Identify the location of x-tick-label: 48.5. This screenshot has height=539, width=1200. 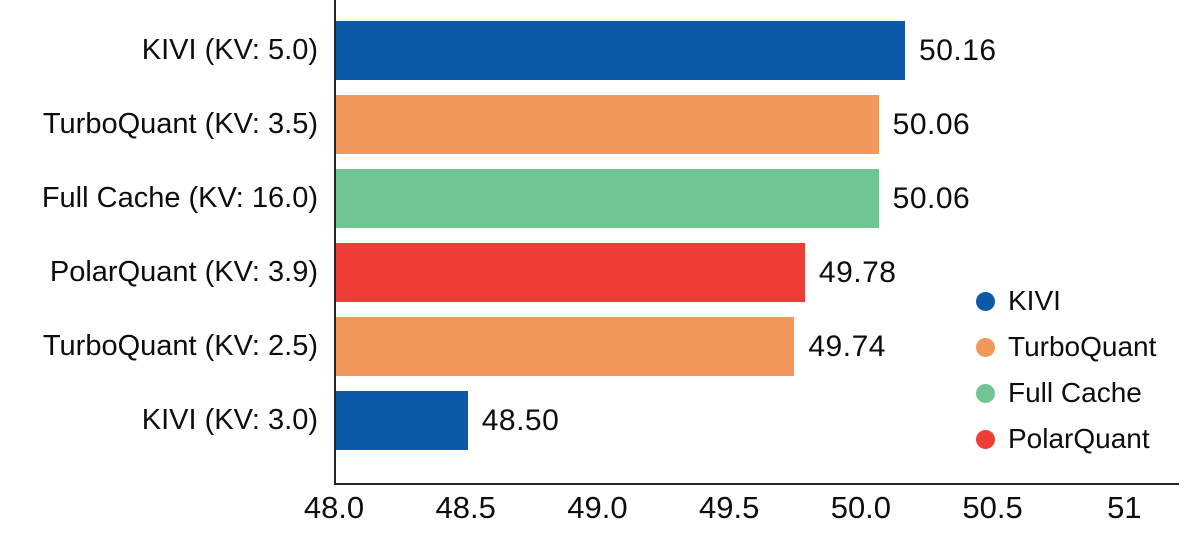
(465, 507).